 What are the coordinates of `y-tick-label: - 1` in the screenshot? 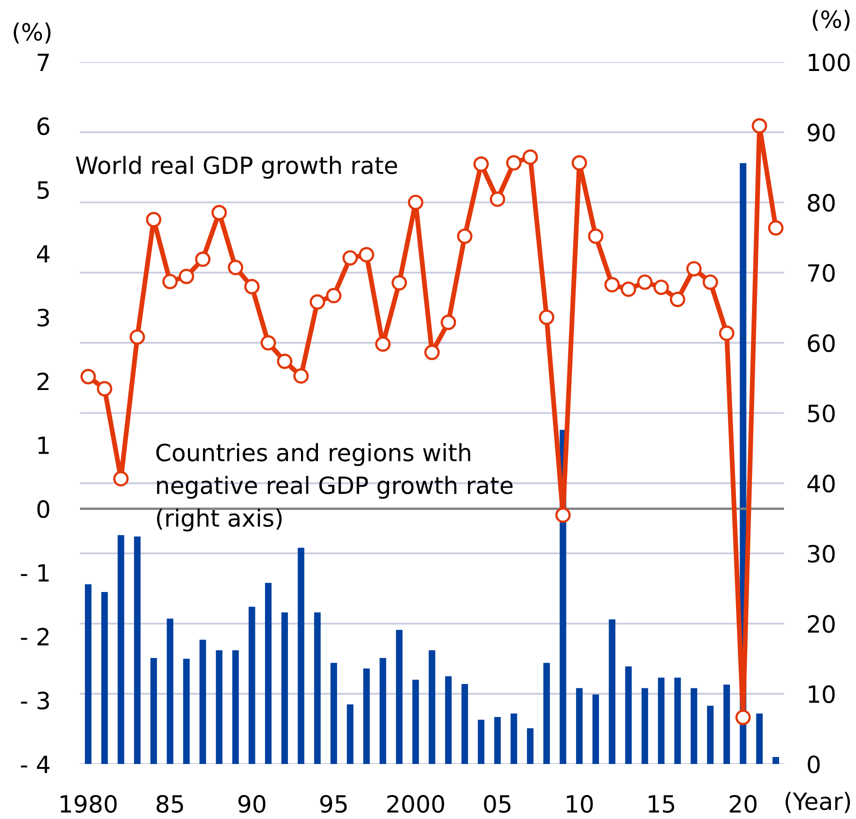 It's located at (34, 573).